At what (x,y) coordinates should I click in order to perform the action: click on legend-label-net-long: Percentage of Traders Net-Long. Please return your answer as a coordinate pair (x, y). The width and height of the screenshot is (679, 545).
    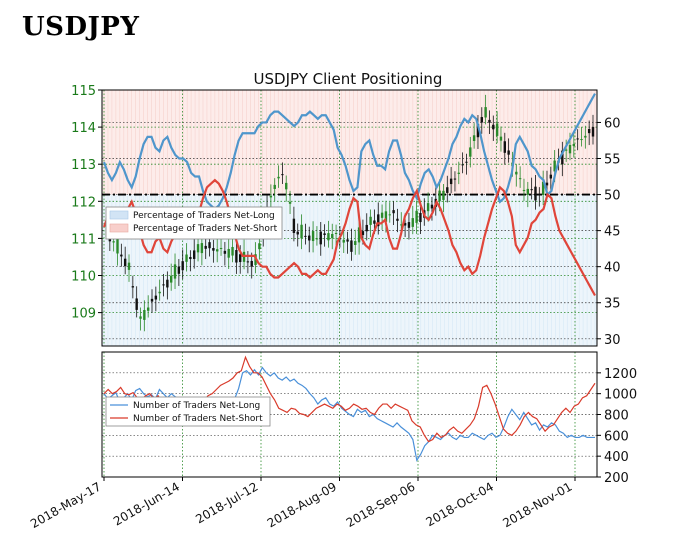
    Looking at the image, I should click on (204, 216).